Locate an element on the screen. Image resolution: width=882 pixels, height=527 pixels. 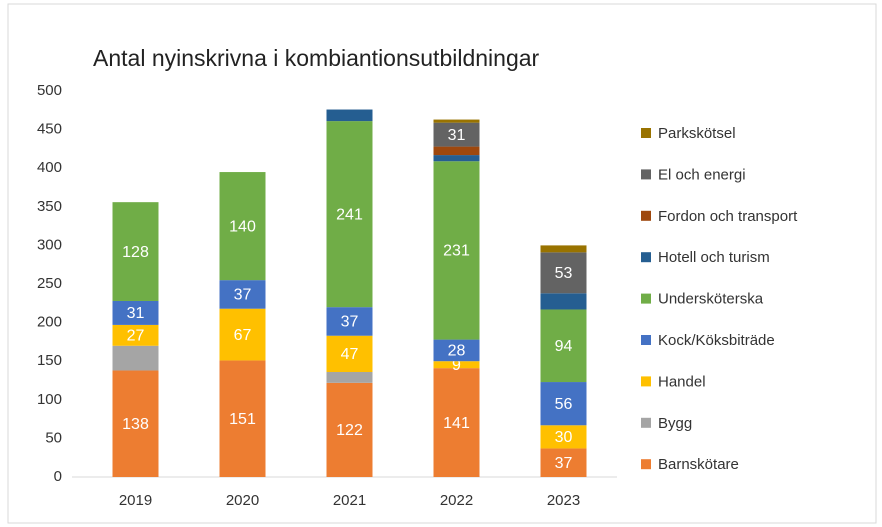
data-label: 67 is located at coordinates (243, 335).